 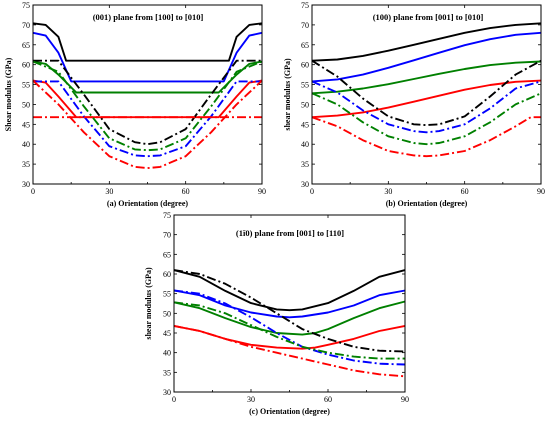 I want to click on x-axis-label: (b) Orientation (degree), so click(x=427, y=203).